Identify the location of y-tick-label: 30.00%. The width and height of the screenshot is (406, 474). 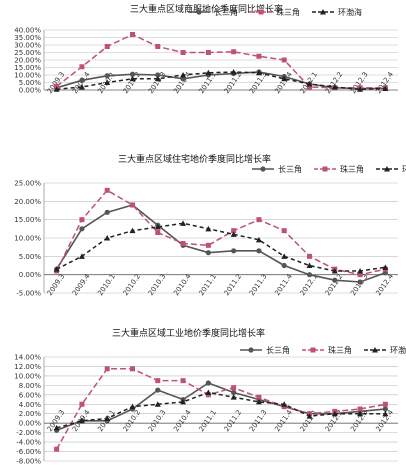
(27, 46).